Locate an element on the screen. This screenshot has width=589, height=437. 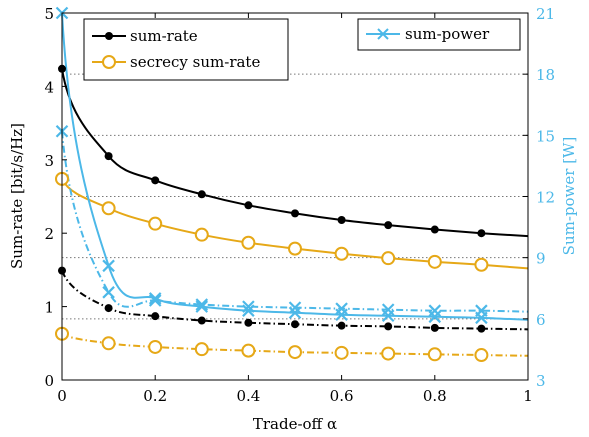
legend-left: sum-rate secrecy sum-rate is located at coordinates (186, 49).